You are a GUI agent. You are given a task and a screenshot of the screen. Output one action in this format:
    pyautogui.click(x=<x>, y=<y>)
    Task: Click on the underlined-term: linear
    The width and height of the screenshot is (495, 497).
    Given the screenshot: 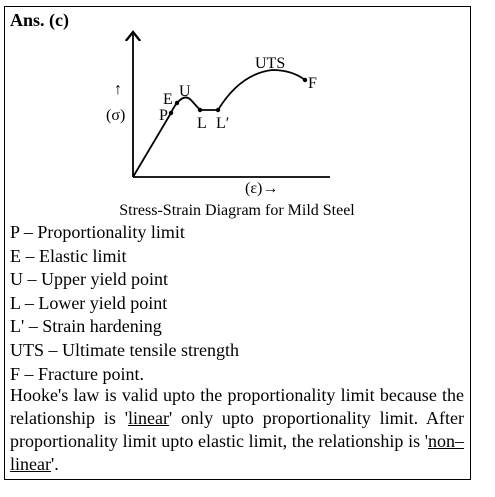 What is the action you would take?
    pyautogui.click(x=148, y=418)
    